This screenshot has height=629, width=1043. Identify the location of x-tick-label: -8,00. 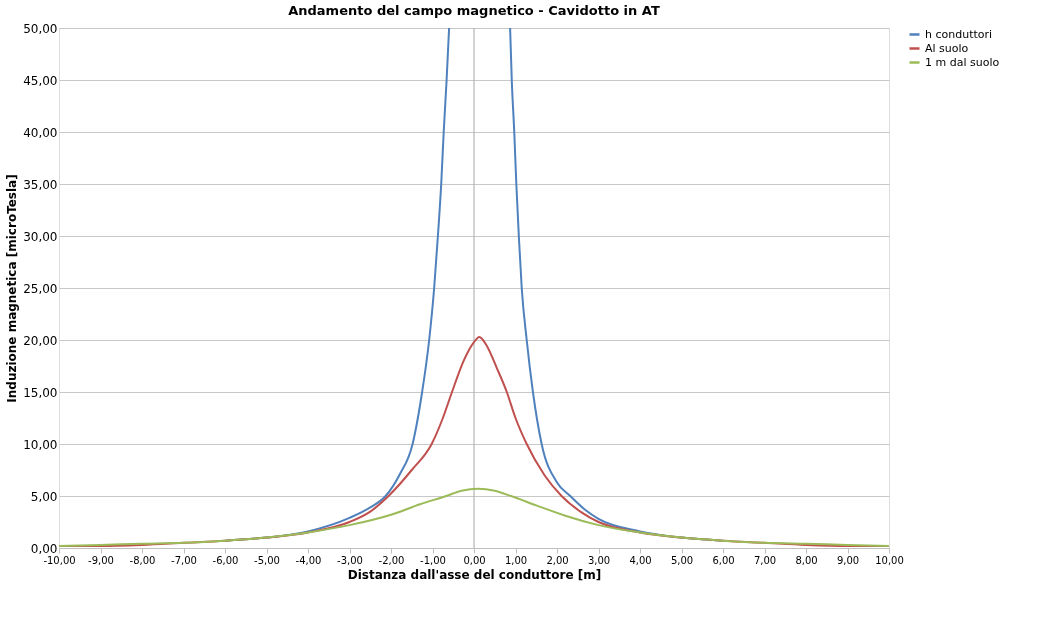
(142, 560).